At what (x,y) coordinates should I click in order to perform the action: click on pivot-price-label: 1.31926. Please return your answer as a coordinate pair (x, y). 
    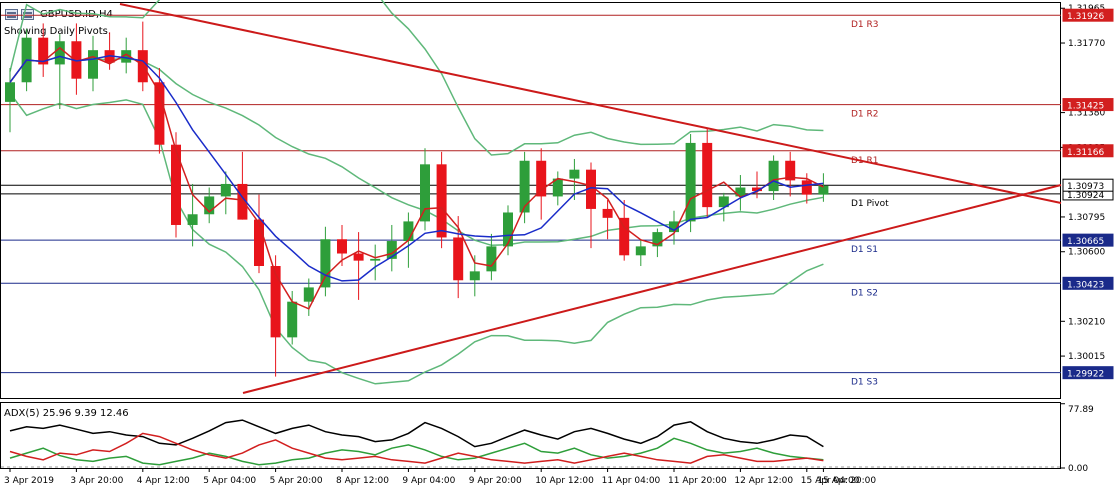
    Looking at the image, I should click on (1085, 17).